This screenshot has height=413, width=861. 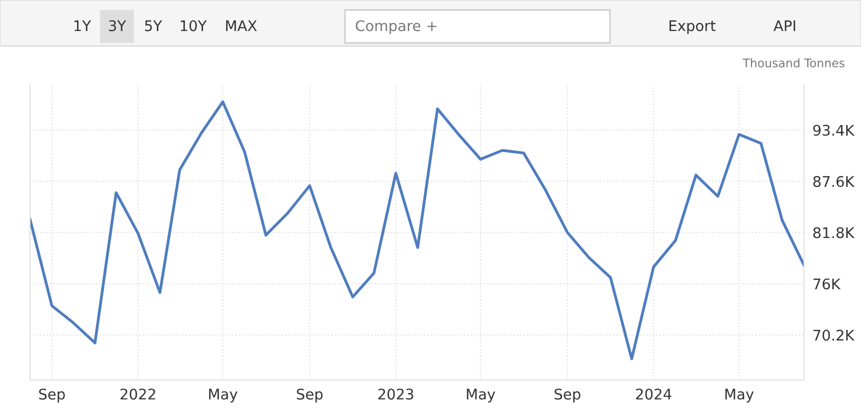 What do you see at coordinates (396, 27) in the screenshot?
I see `text: Compare +` at bounding box center [396, 27].